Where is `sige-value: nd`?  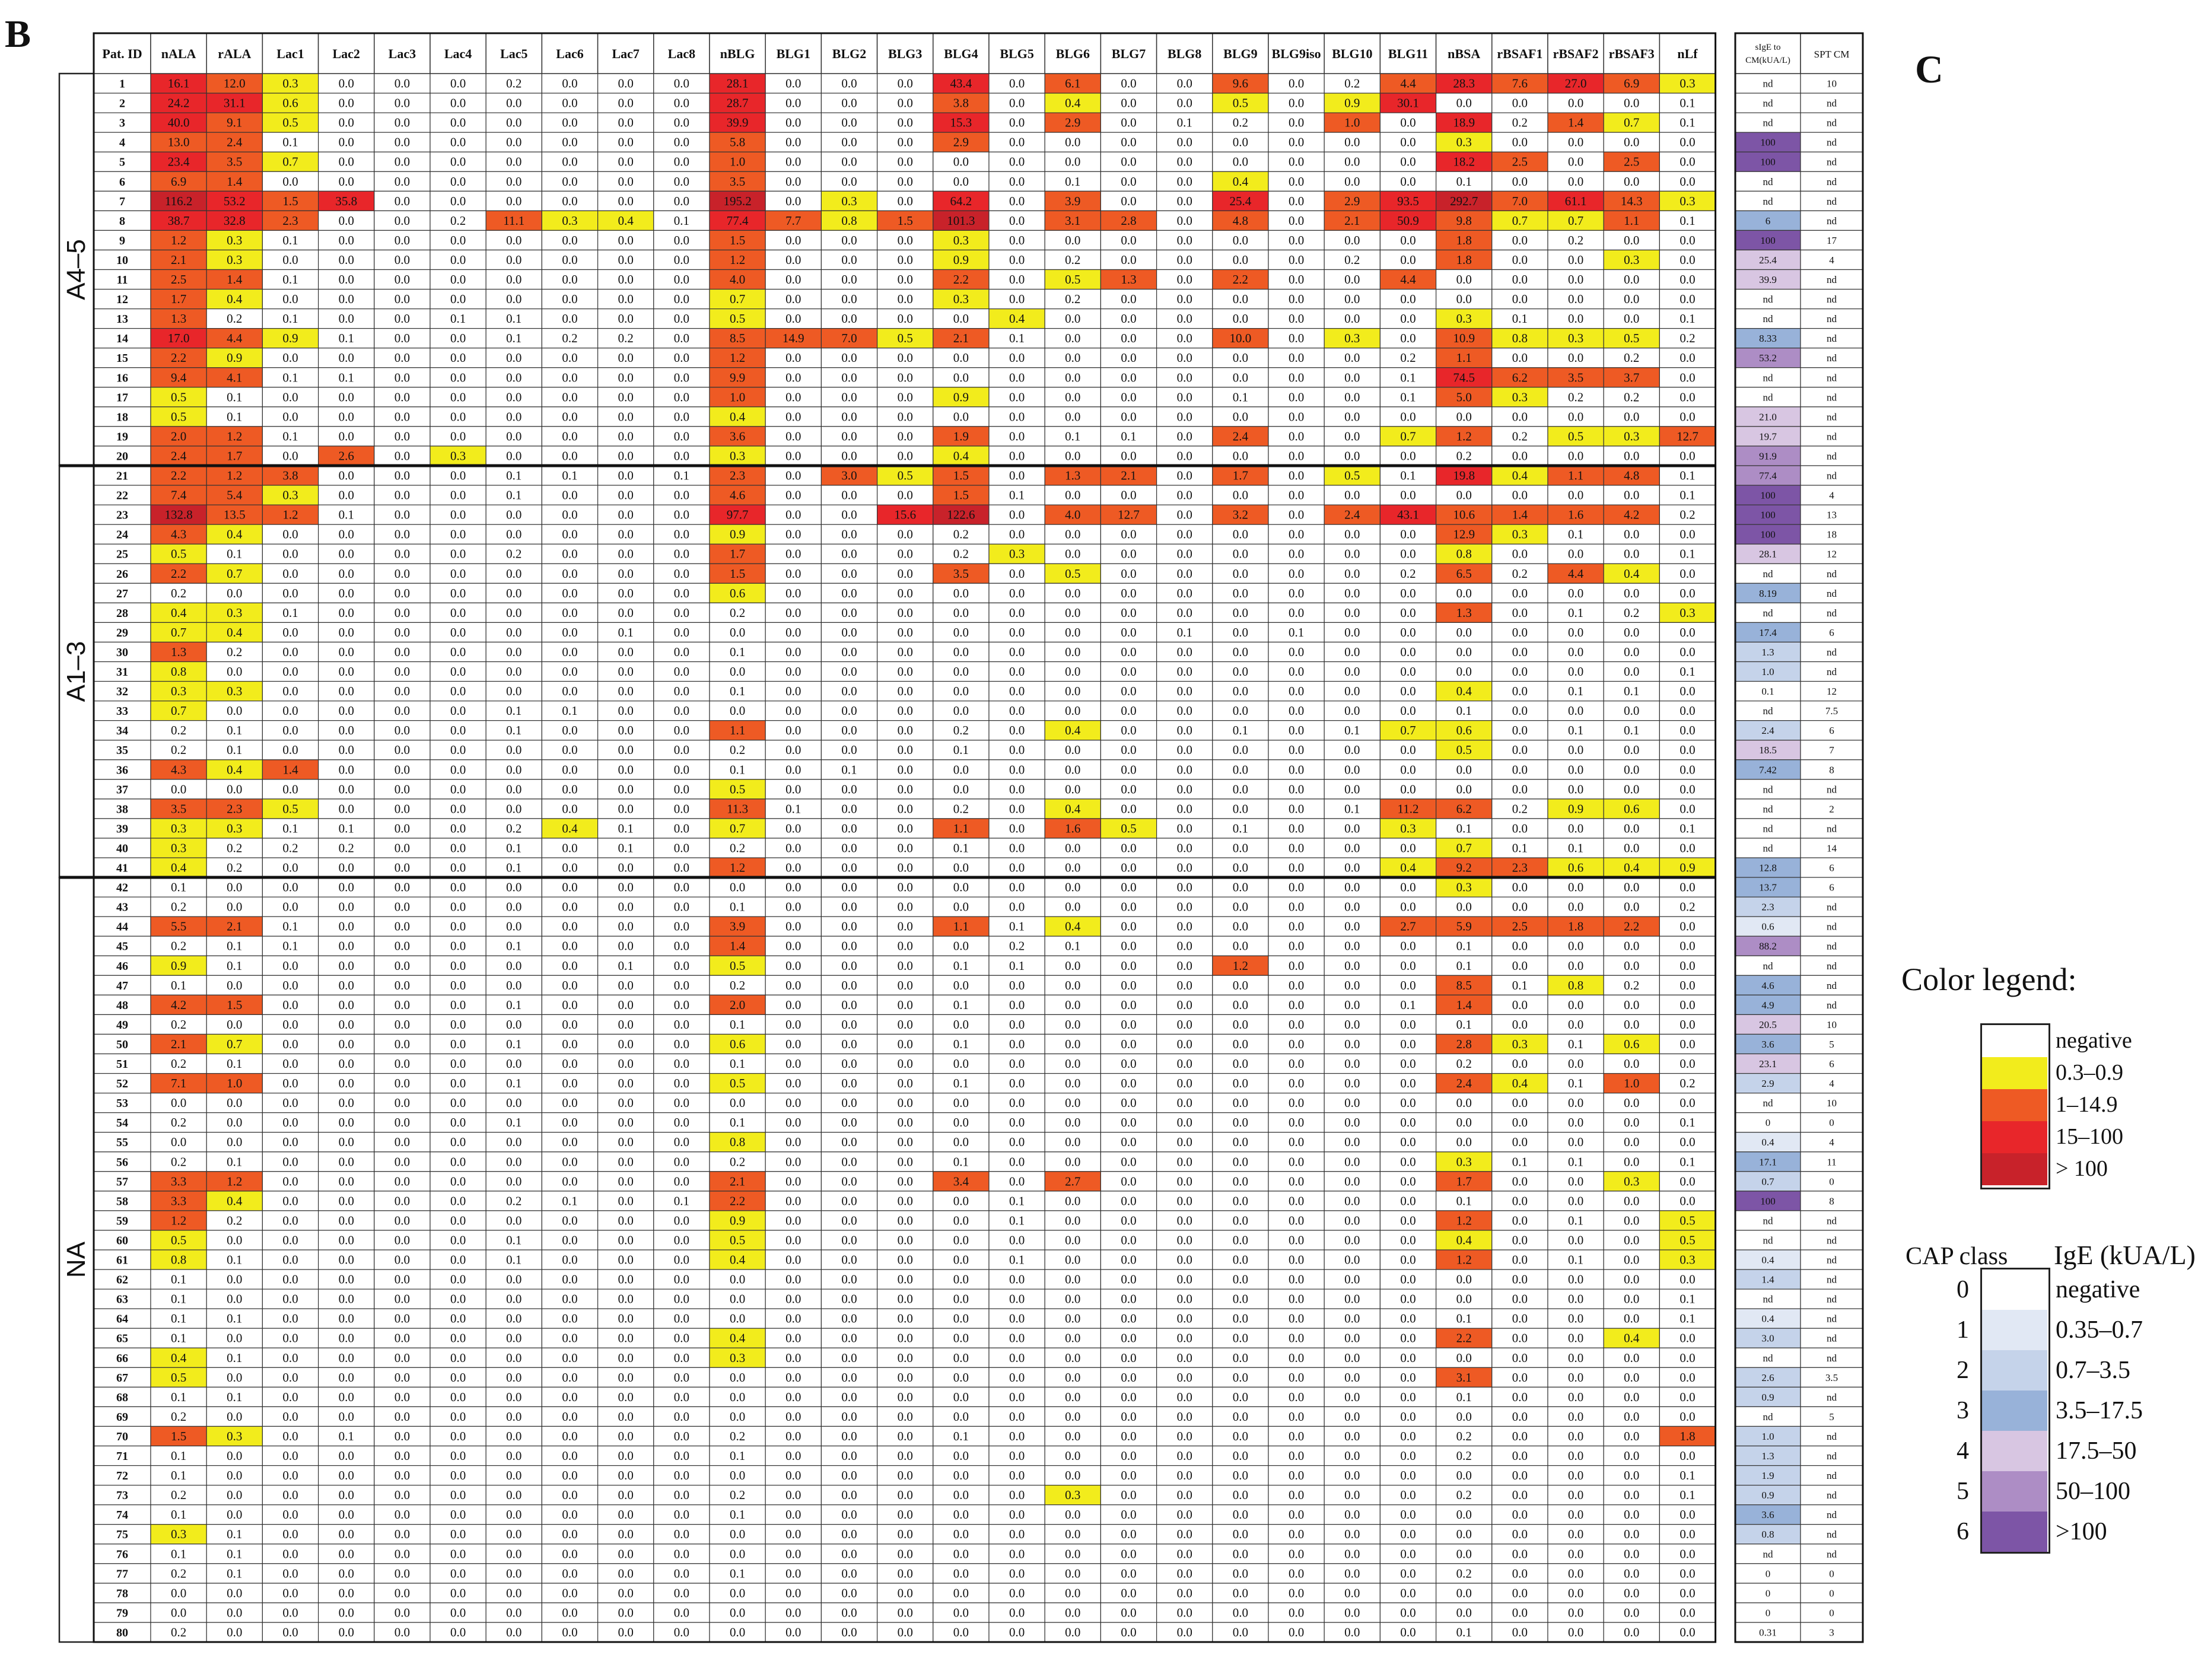 sige-value: nd is located at coordinates (1768, 201).